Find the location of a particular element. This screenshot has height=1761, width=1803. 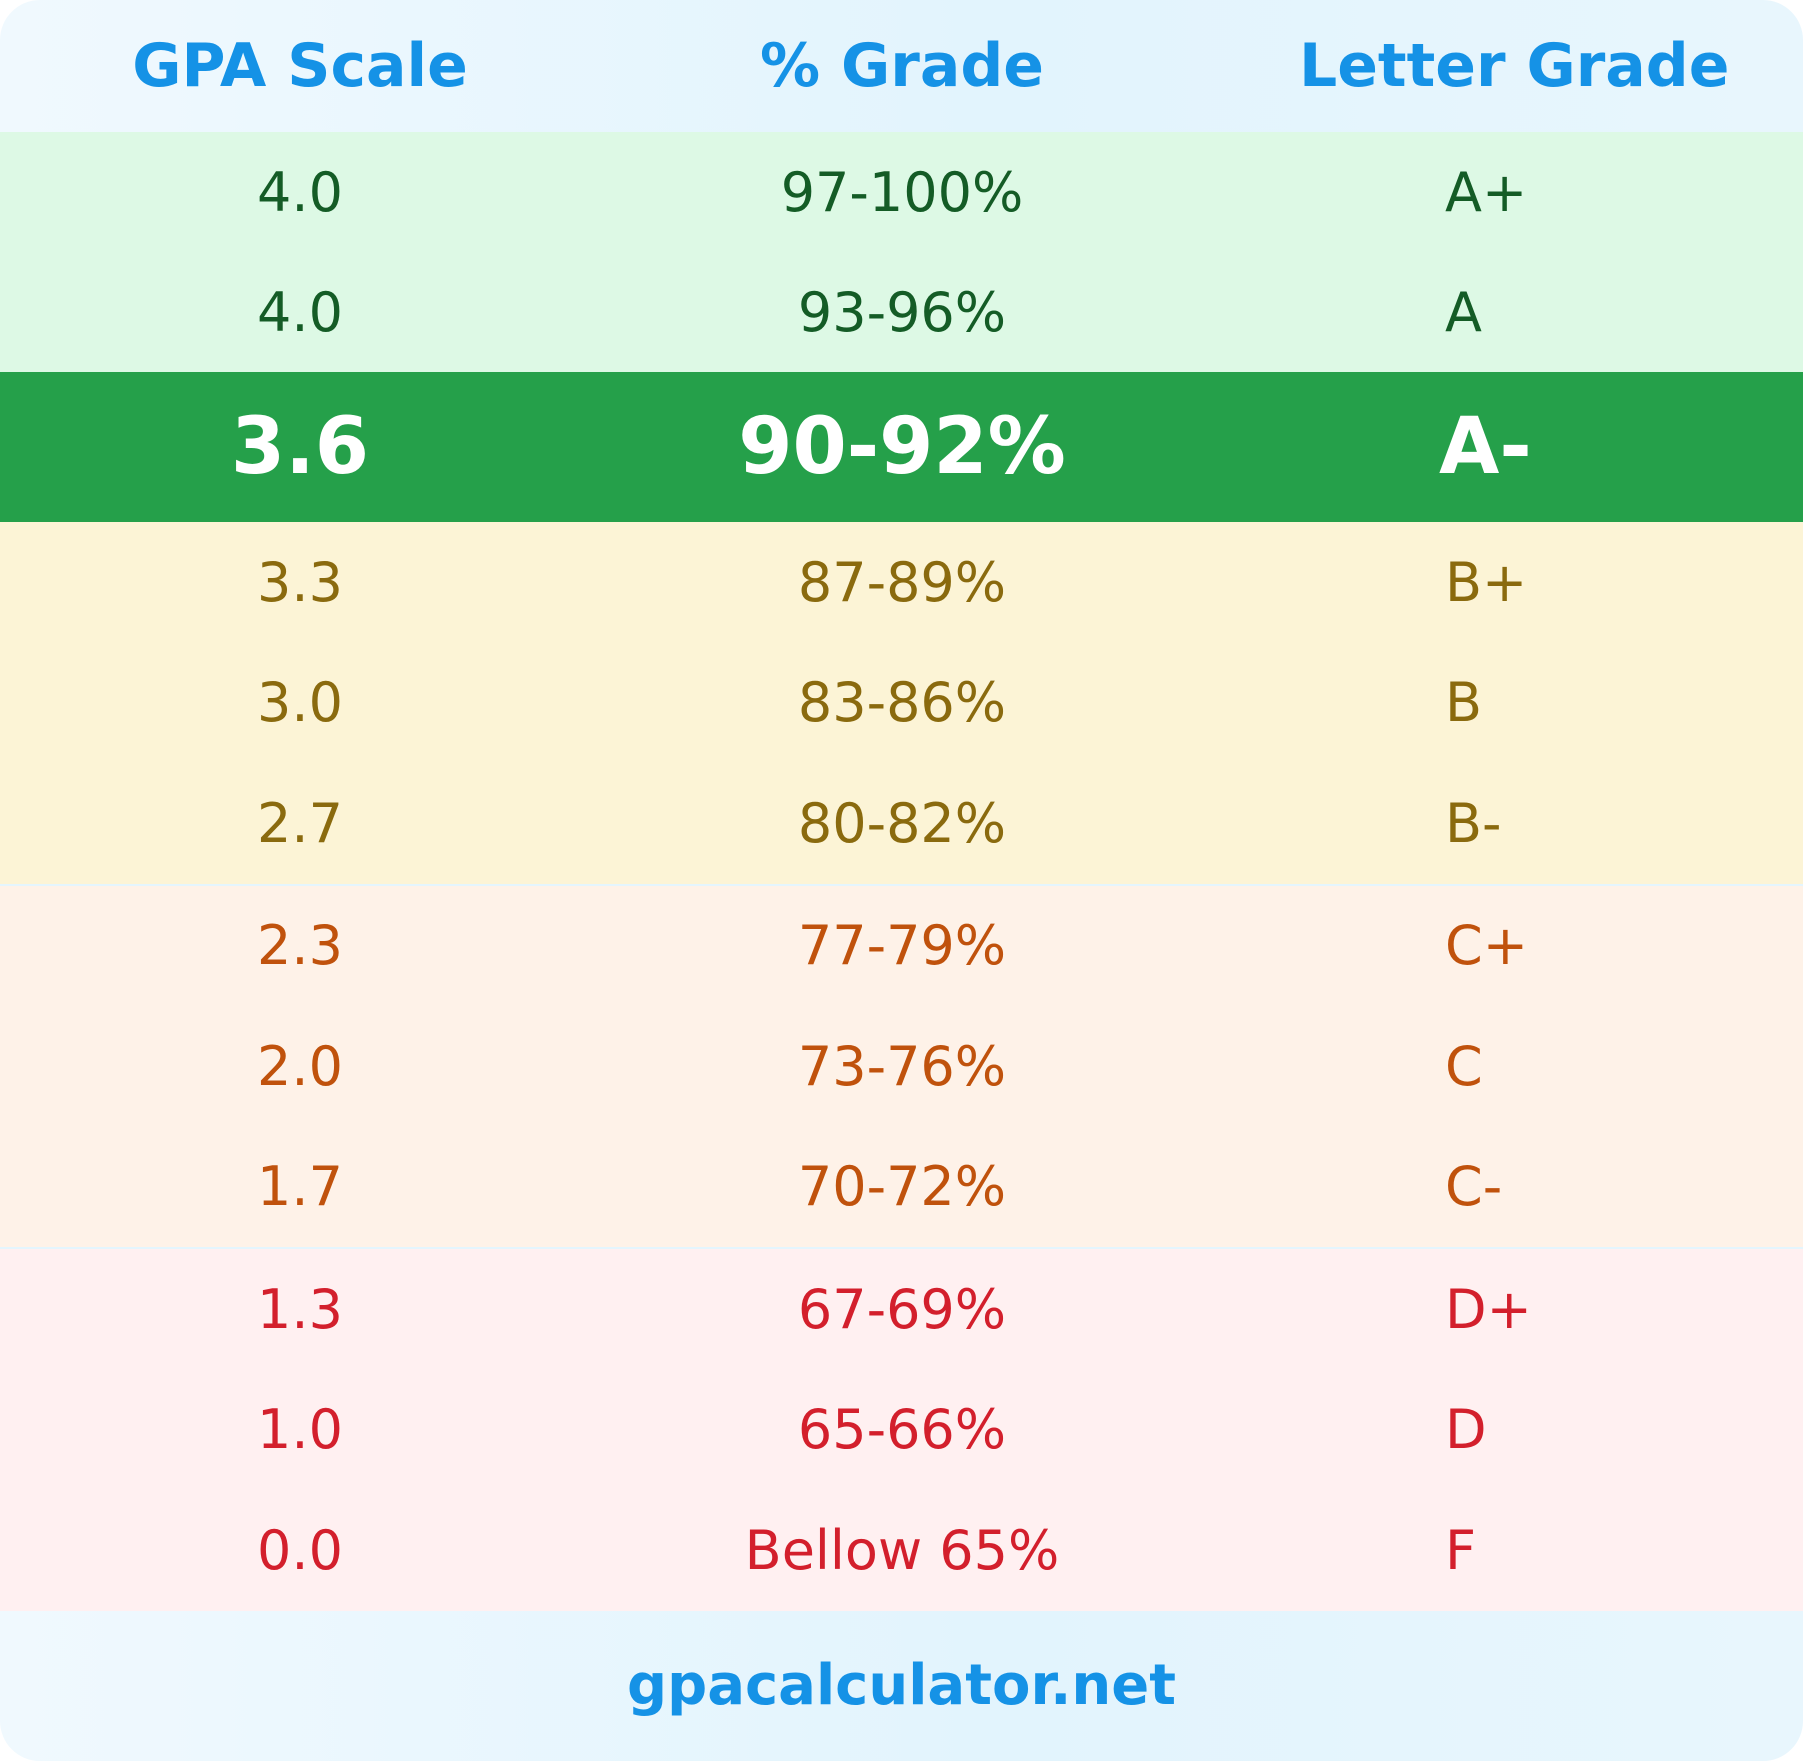

gpa-value: 3.0 is located at coordinates (300, 703).